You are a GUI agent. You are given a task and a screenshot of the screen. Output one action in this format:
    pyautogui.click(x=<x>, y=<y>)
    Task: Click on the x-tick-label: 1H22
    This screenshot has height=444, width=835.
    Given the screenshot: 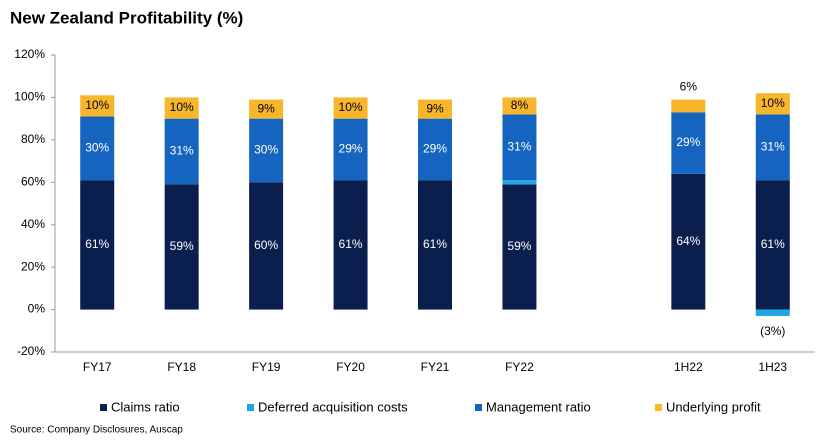 What is the action you would take?
    pyautogui.click(x=688, y=367)
    